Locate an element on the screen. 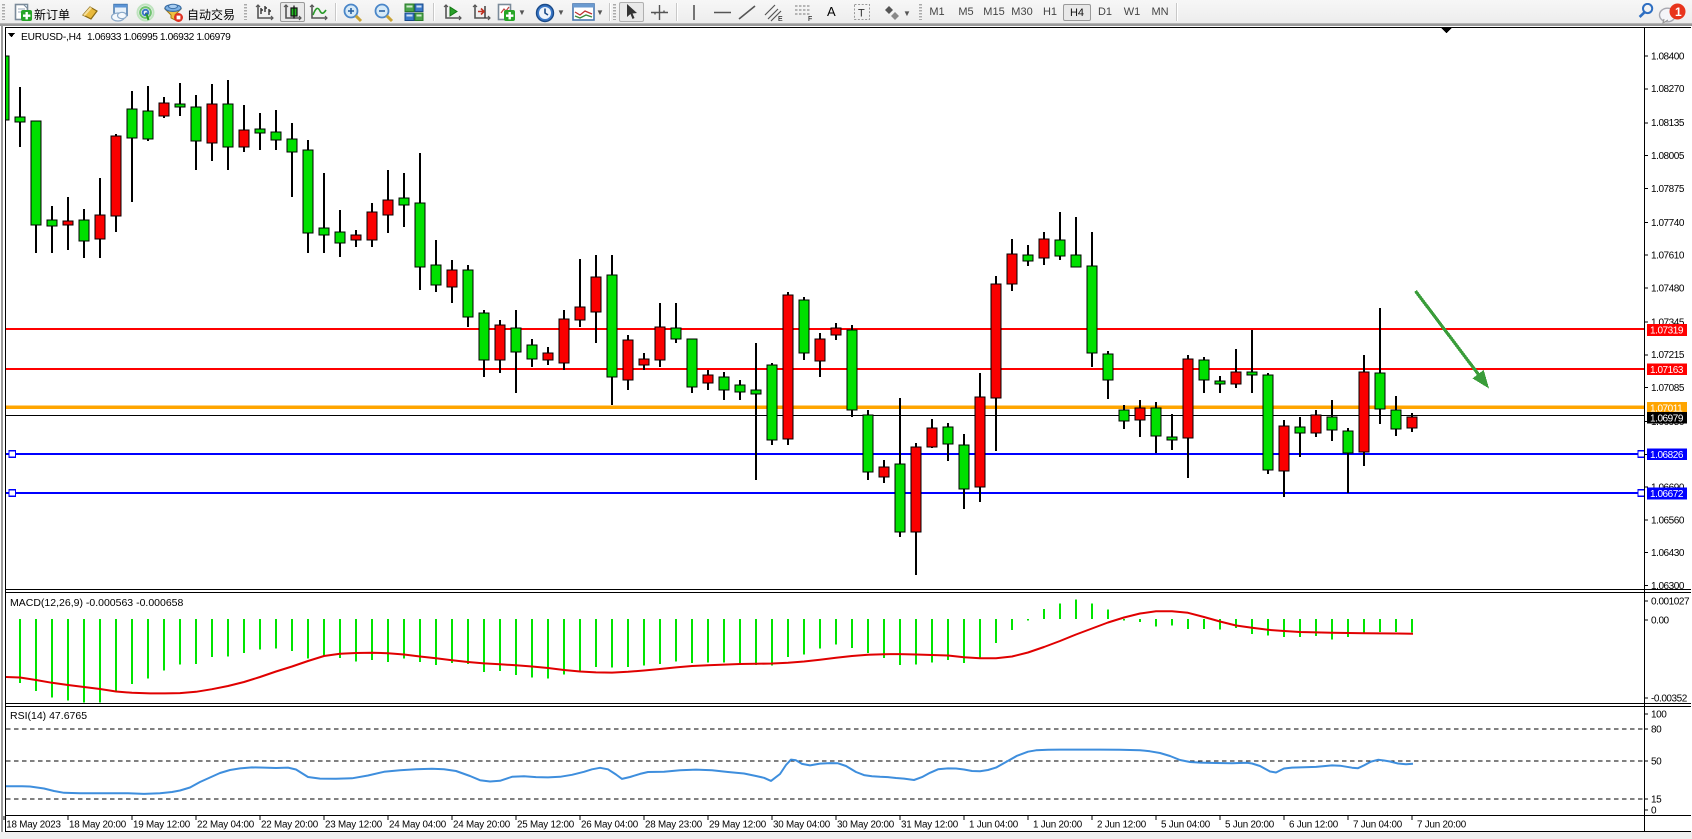  svg-text: 1.07345 is located at coordinates (1668, 322).